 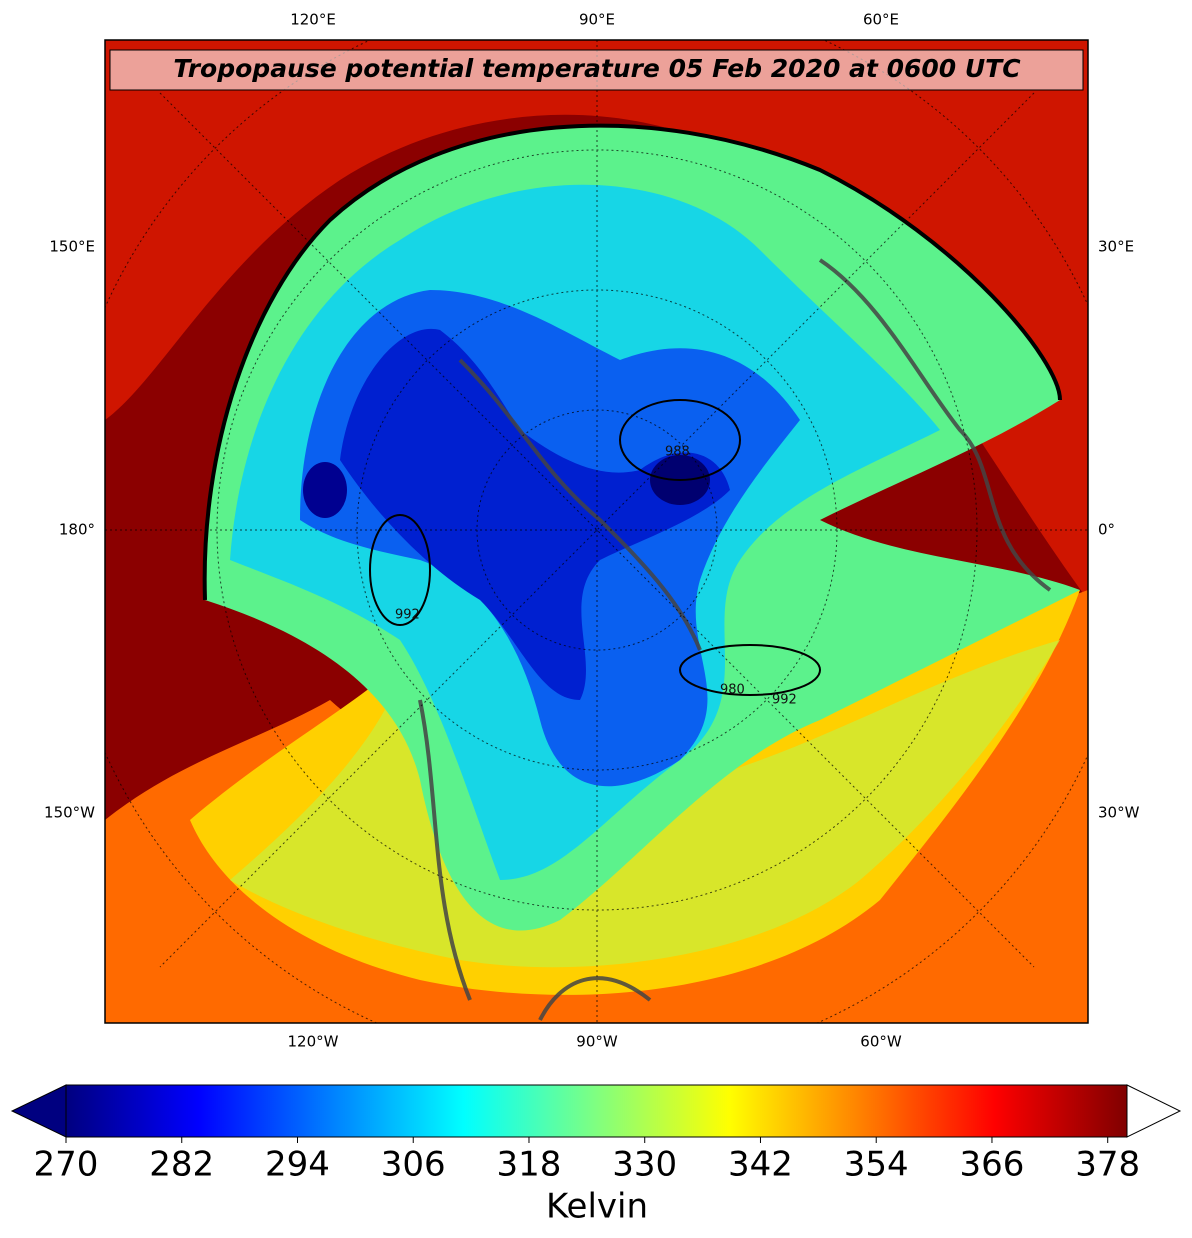 I want to click on colorbar-tick-label: 318, so click(x=529, y=1165).